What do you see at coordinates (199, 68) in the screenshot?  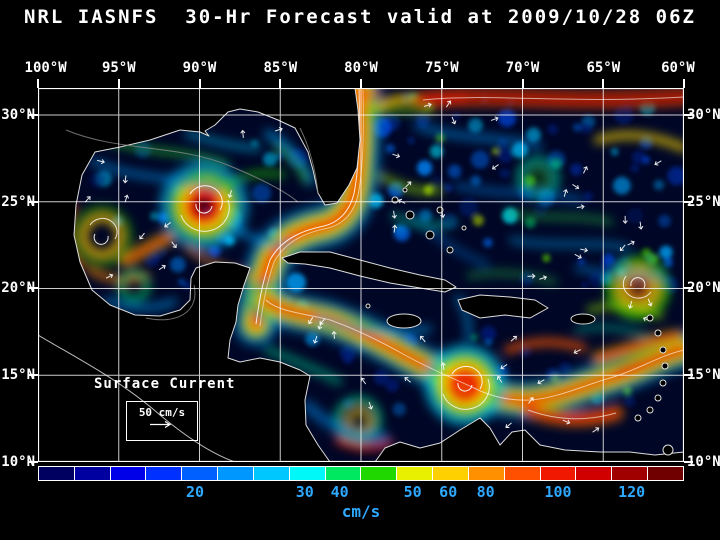 I see `lon-label-90W: 90°W` at bounding box center [199, 68].